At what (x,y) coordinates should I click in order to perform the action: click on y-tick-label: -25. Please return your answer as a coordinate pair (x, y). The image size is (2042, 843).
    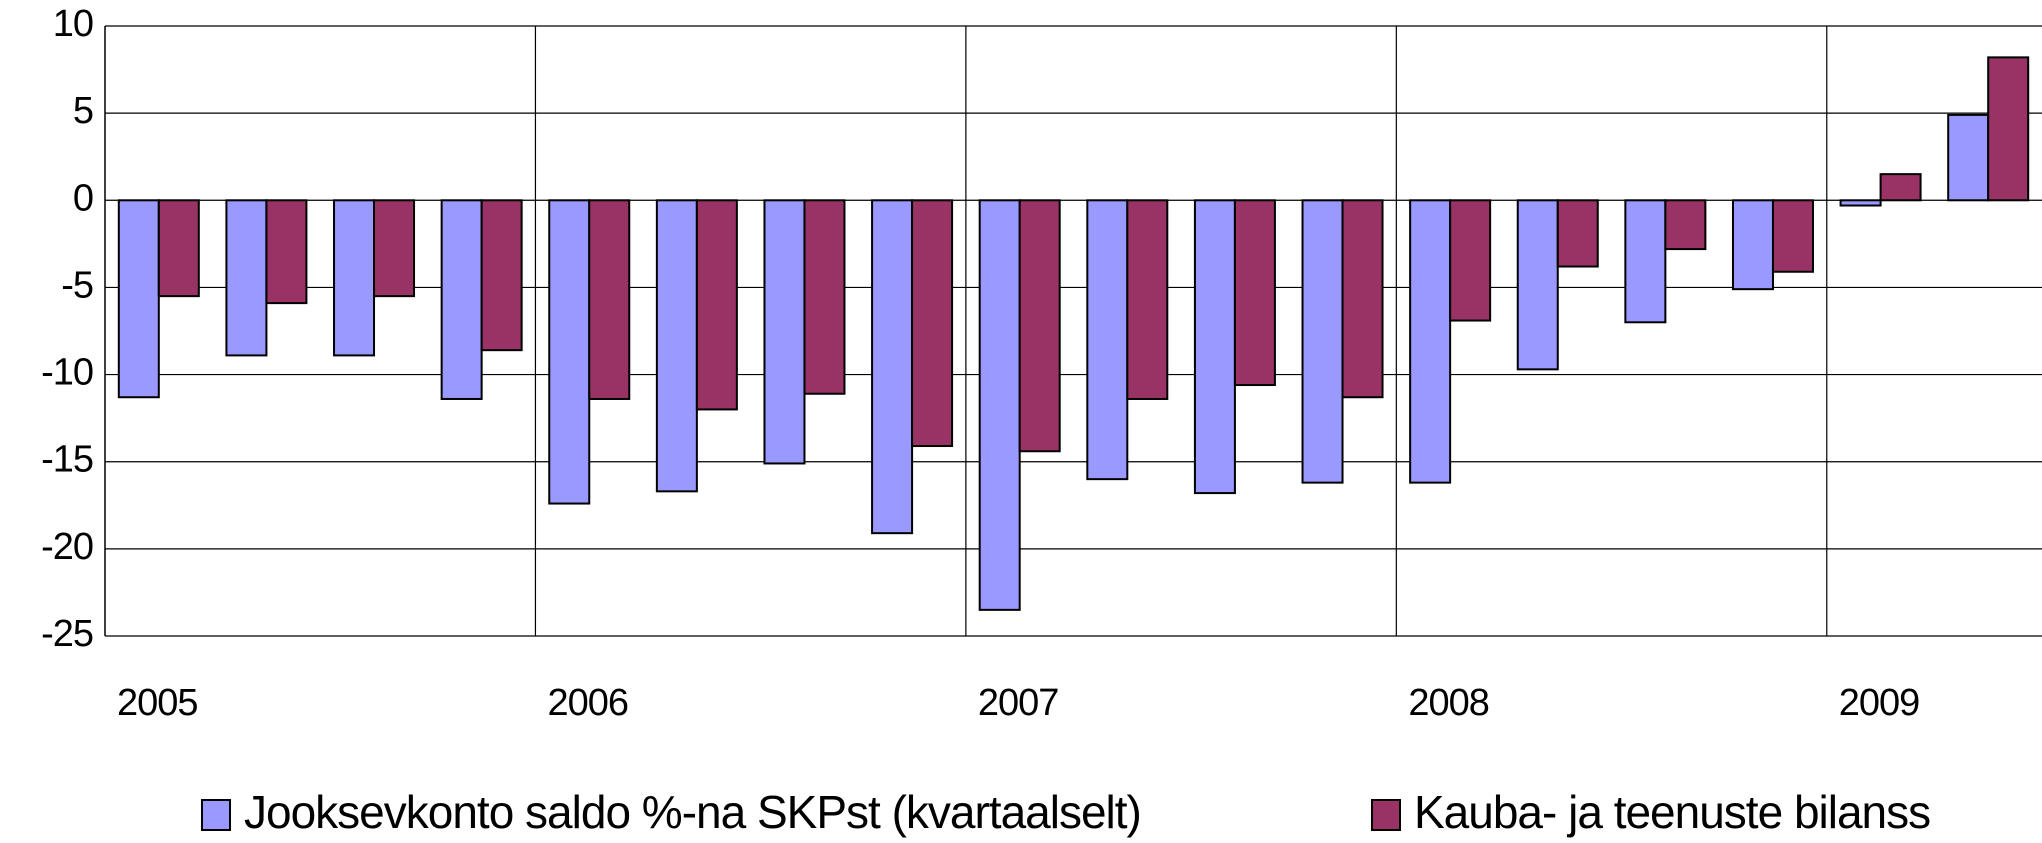
    Looking at the image, I should click on (67, 634).